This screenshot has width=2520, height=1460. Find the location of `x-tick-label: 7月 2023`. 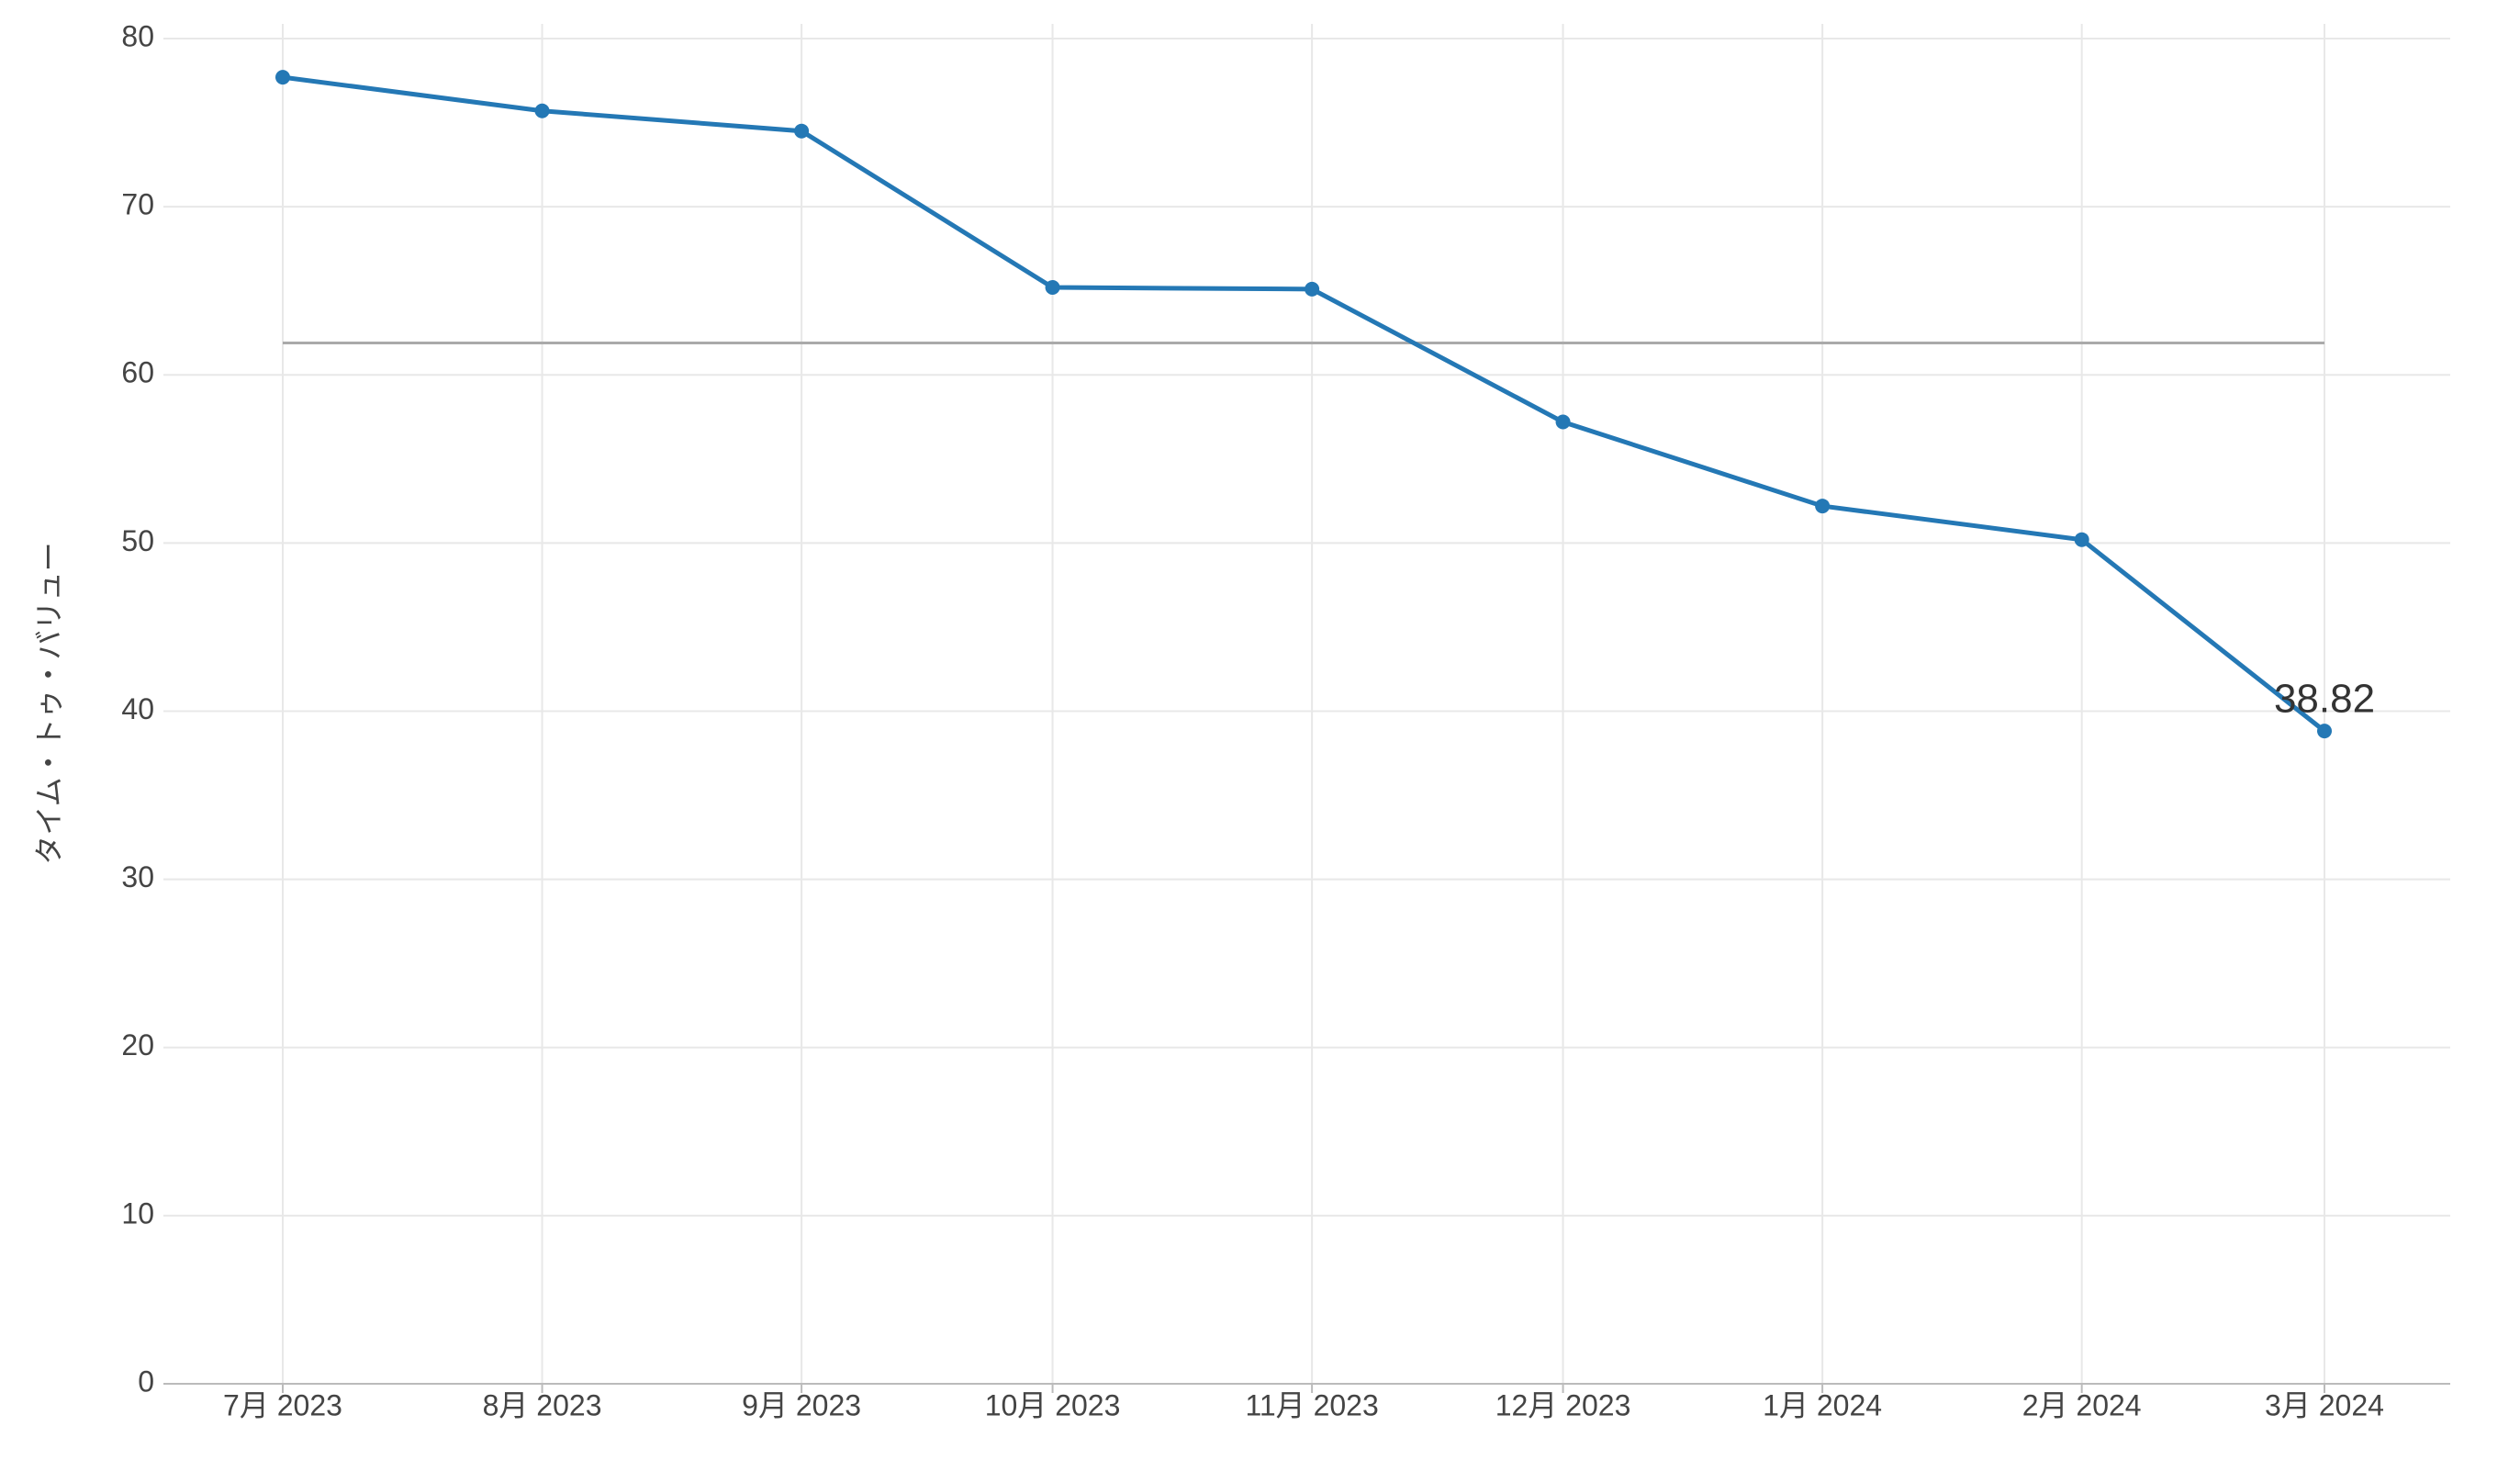

x-tick-label: 7月 2023 is located at coordinates (282, 1404).